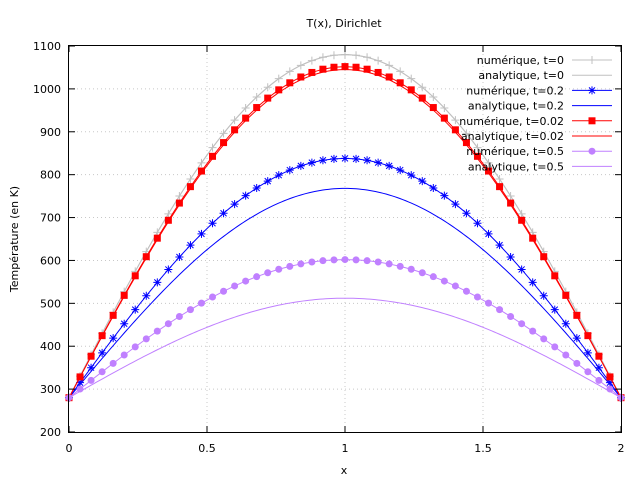  What do you see at coordinates (521, 75) in the screenshot?
I see `legend-label: analytique, t=0` at bounding box center [521, 75].